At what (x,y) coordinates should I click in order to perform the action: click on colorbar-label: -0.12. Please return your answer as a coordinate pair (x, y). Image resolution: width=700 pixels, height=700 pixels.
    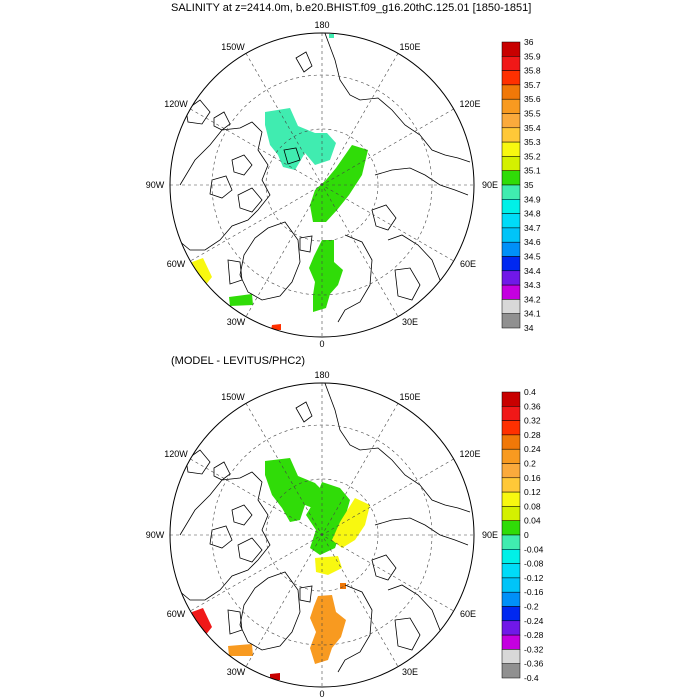
    Looking at the image, I should click on (534, 578).